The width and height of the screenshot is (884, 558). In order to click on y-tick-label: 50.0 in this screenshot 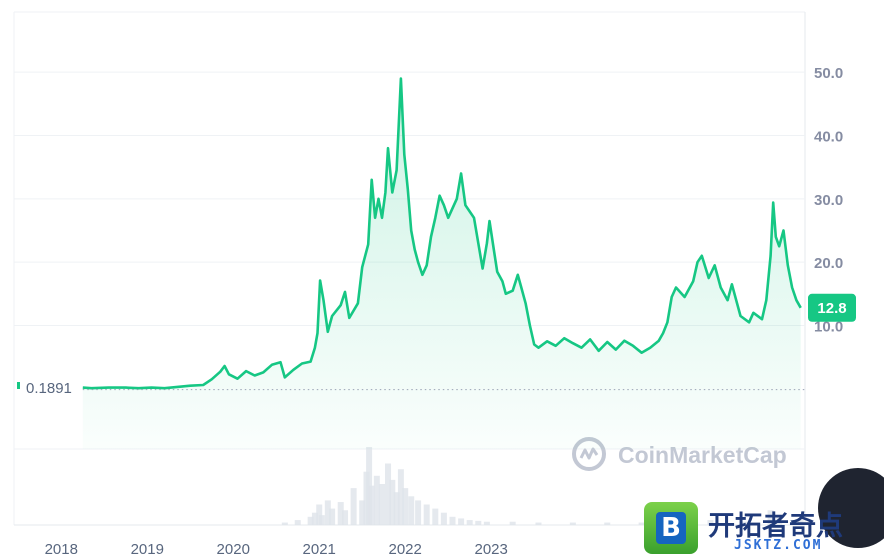, I will do `click(828, 73)`.